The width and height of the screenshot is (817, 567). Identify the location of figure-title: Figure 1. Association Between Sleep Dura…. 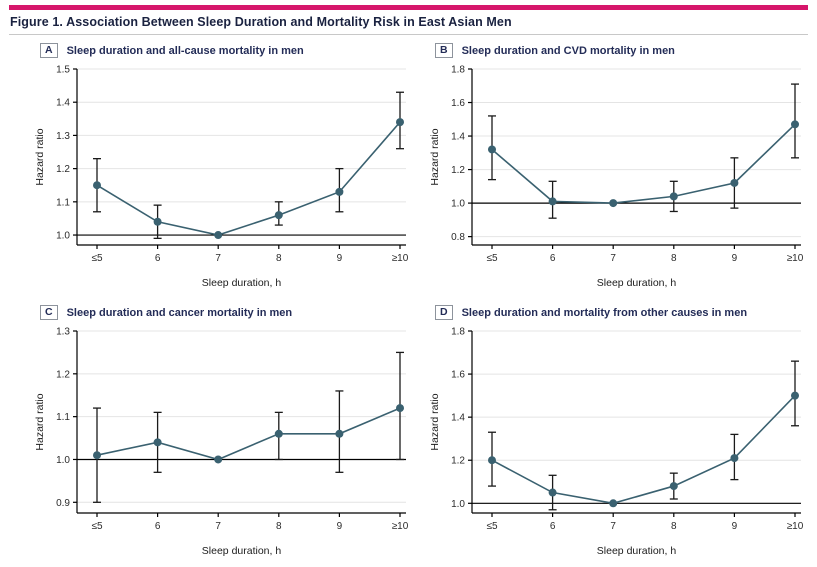
(261, 22).